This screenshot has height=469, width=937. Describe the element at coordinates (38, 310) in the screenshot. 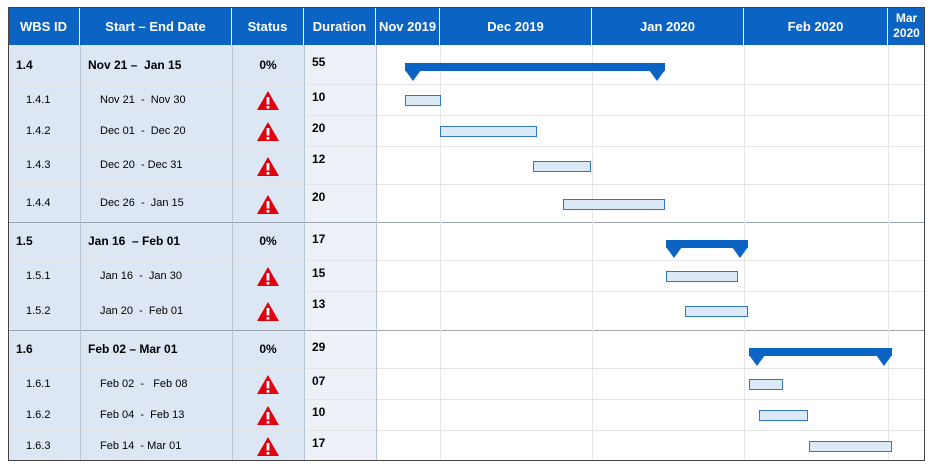

I see `wbs-id: 1.5.2` at that location.